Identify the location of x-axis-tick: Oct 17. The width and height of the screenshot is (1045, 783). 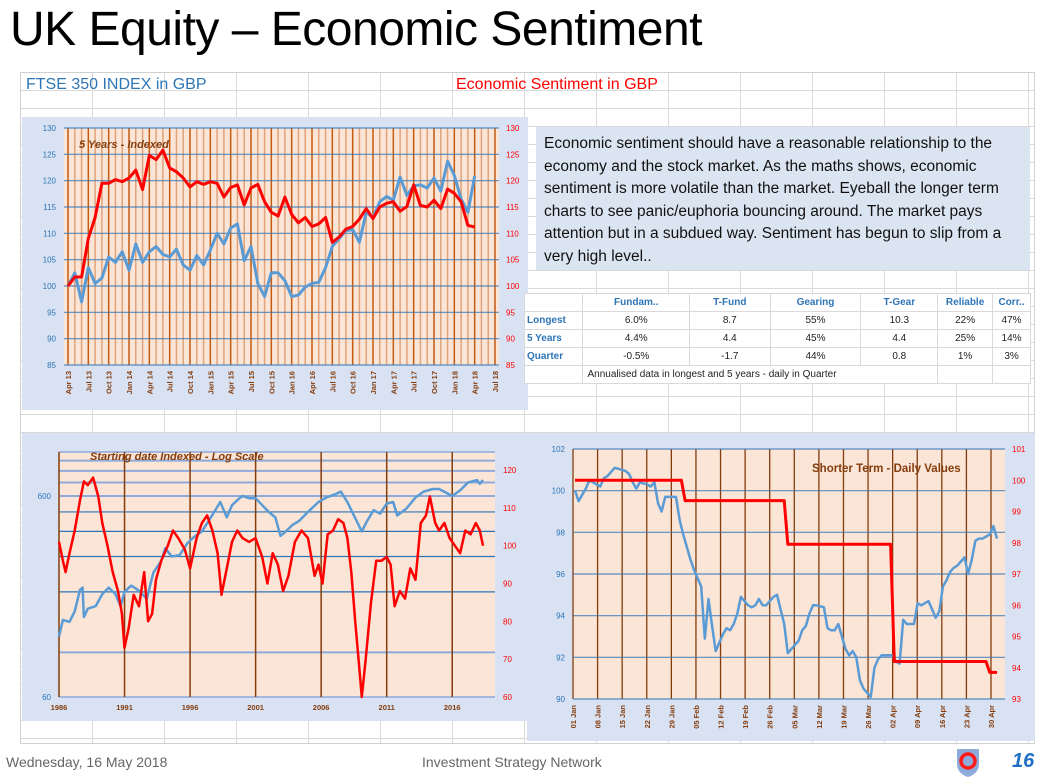
(434, 382).